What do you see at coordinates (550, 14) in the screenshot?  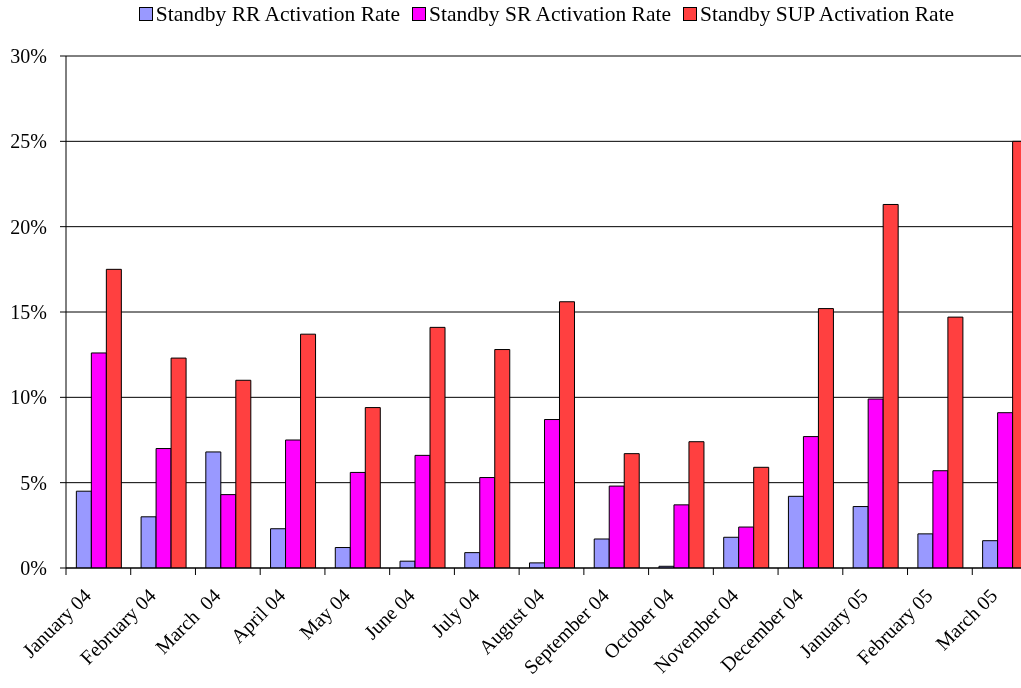 I see `legend-label: Standby SR Activation Rate` at bounding box center [550, 14].